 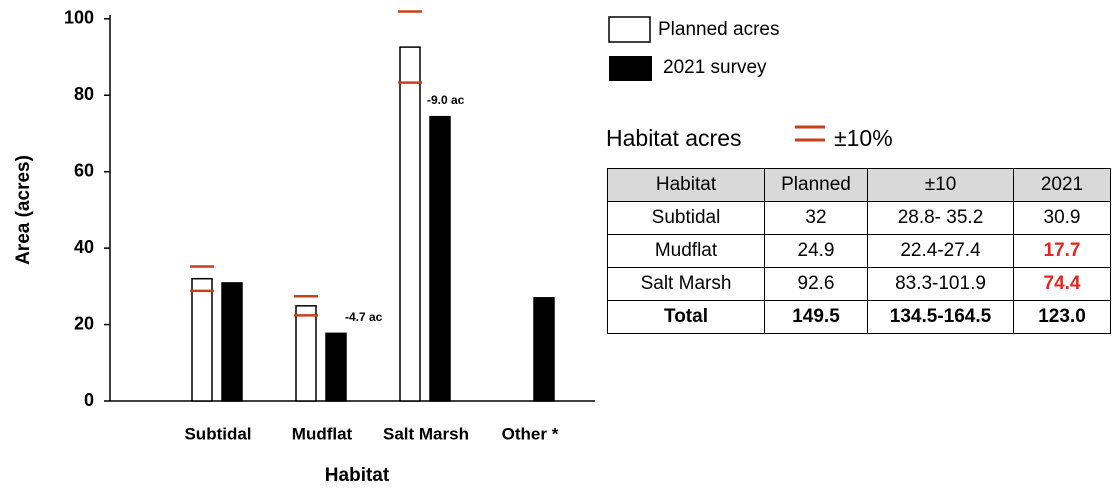 What do you see at coordinates (1062, 251) in the screenshot?
I see `cell: 17.7` at bounding box center [1062, 251].